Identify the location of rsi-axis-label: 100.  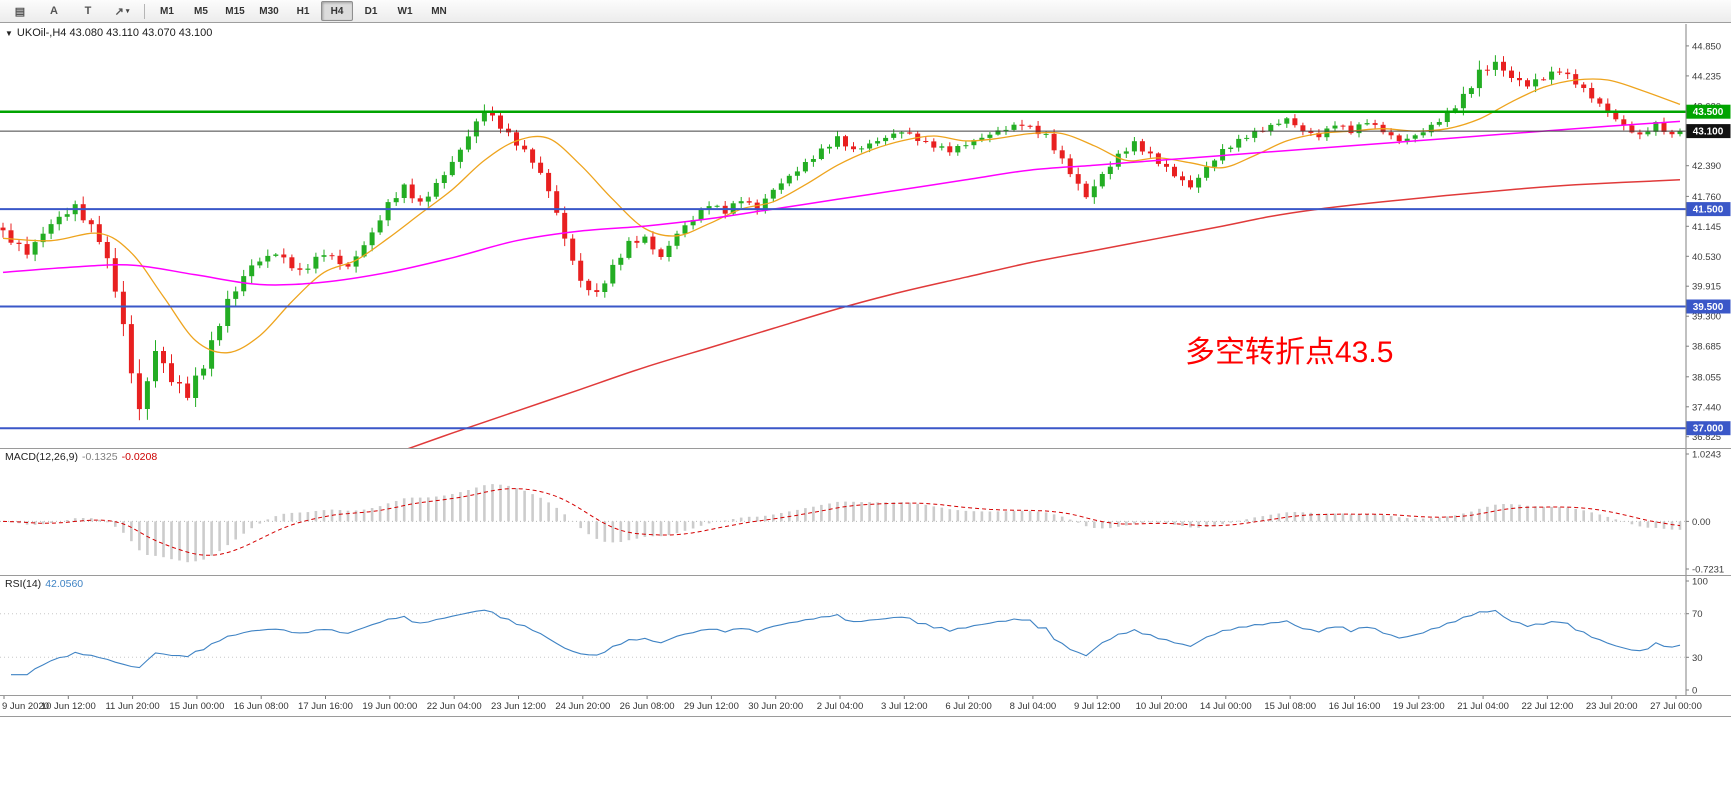
(1700, 582).